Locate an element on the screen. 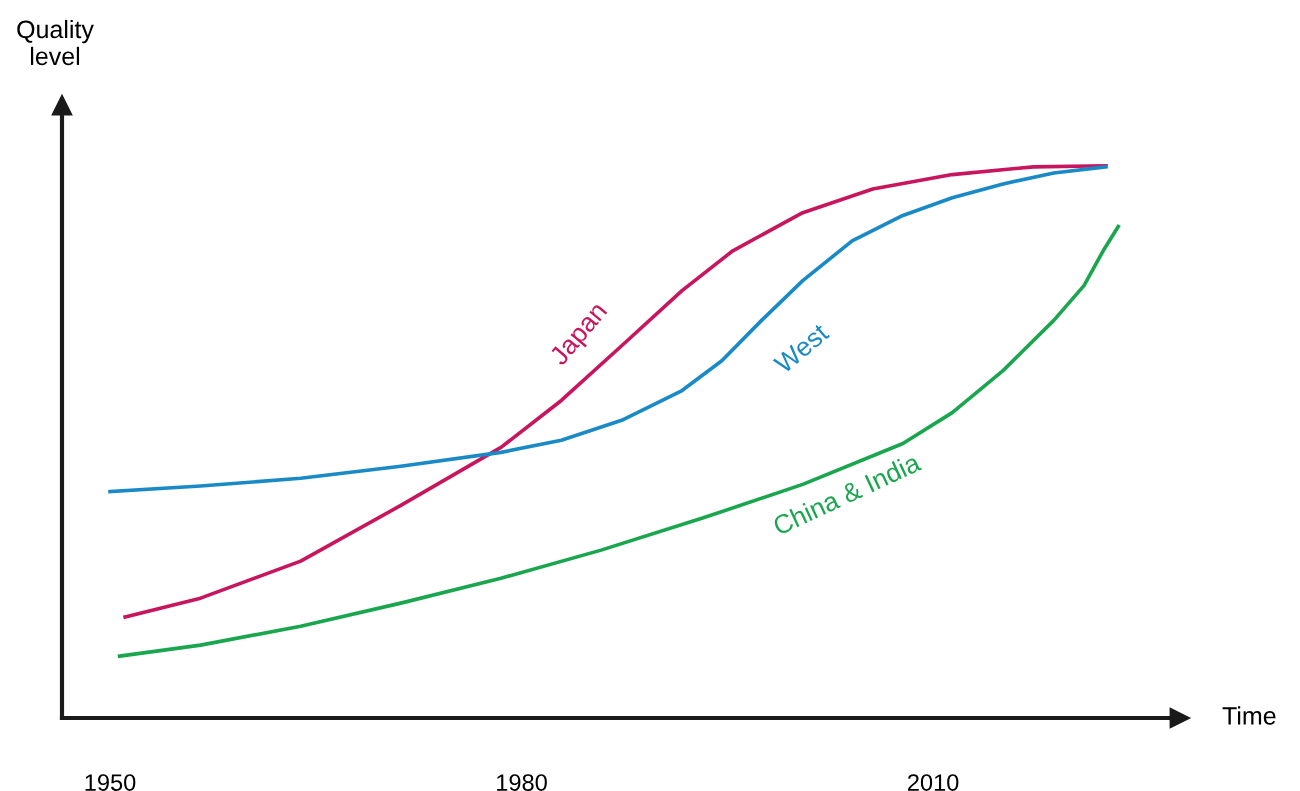 This screenshot has width=1300, height=791. x-tick-label: 2010 is located at coordinates (933, 782).